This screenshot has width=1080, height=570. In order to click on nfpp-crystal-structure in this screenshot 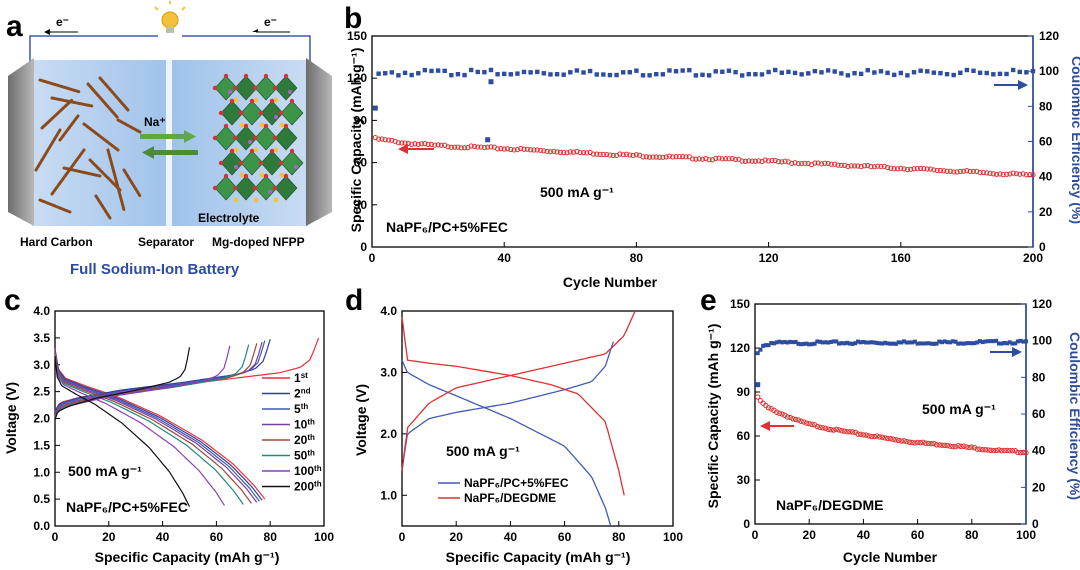, I will do `click(258, 138)`.